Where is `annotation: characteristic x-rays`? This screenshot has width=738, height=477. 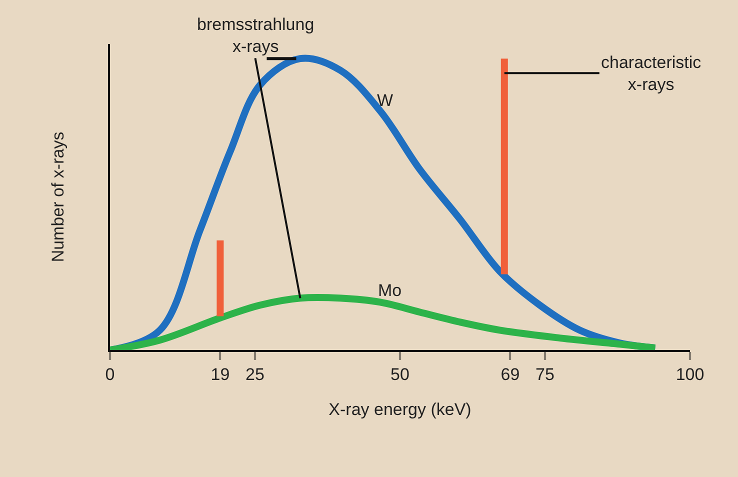 annotation: characteristic x-rays is located at coordinates (651, 73).